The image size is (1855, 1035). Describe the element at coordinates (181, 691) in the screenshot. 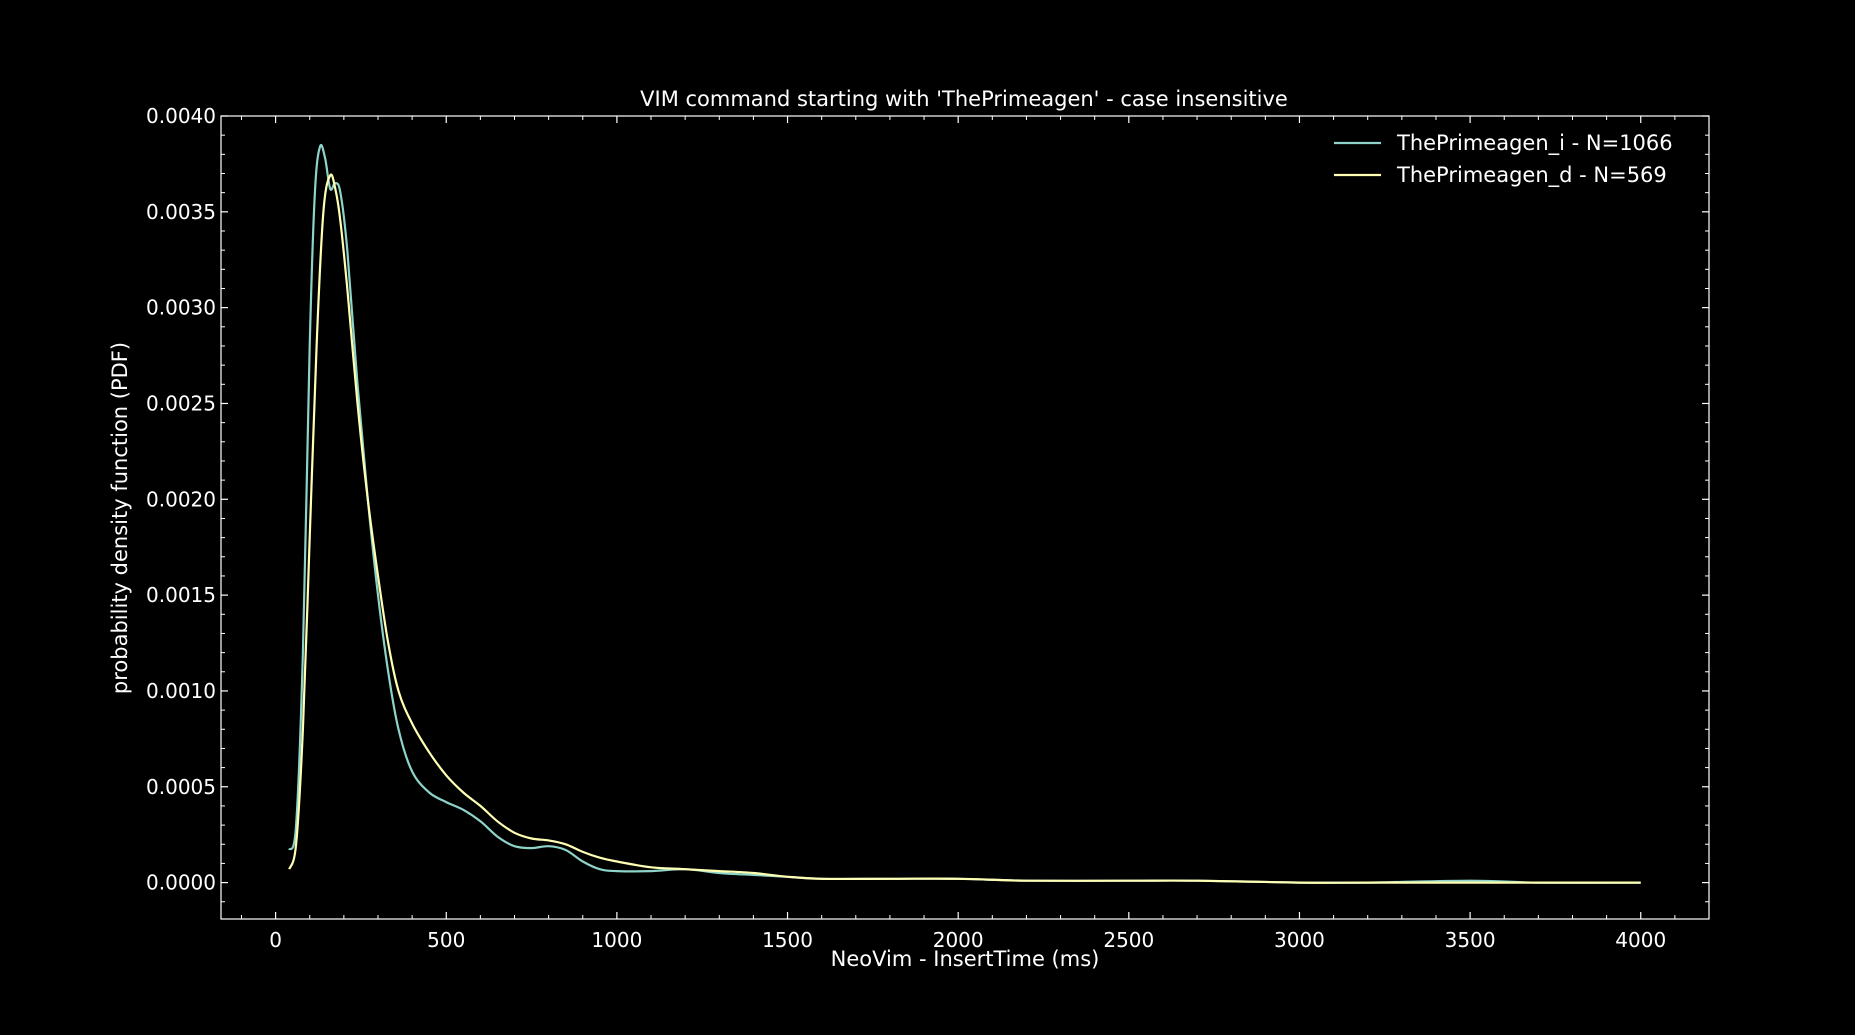

I see `y-tick-label: 0.0010` at that location.